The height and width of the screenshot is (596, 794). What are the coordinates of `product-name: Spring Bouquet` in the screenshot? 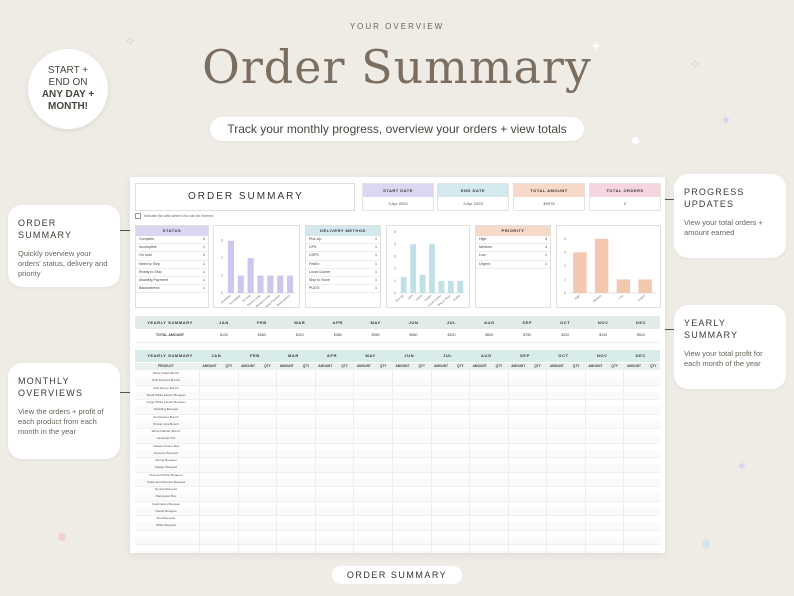 It's located at (166, 460).